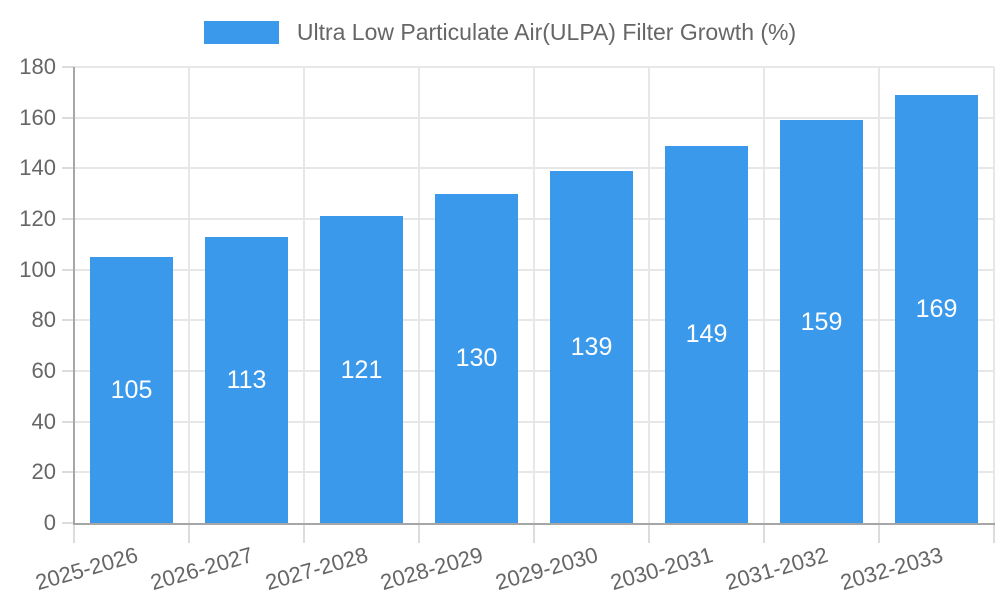 The width and height of the screenshot is (1000, 600). I want to click on bar-value-label: 159, so click(821, 321).